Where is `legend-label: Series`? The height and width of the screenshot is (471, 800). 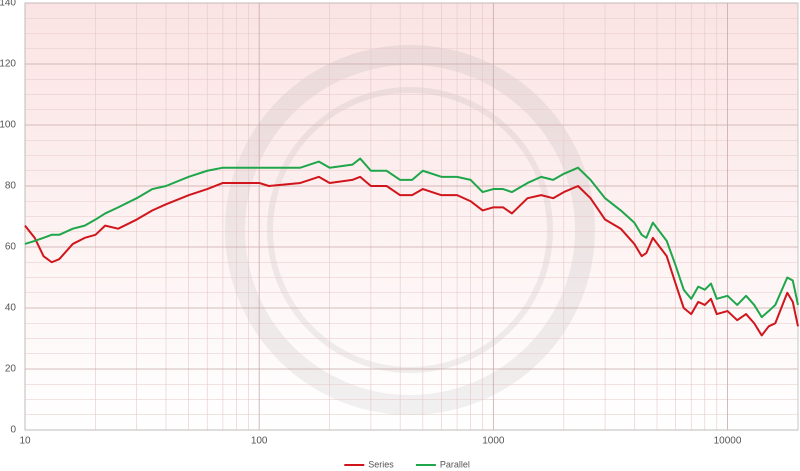
legend-label: Series is located at coordinates (381, 464).